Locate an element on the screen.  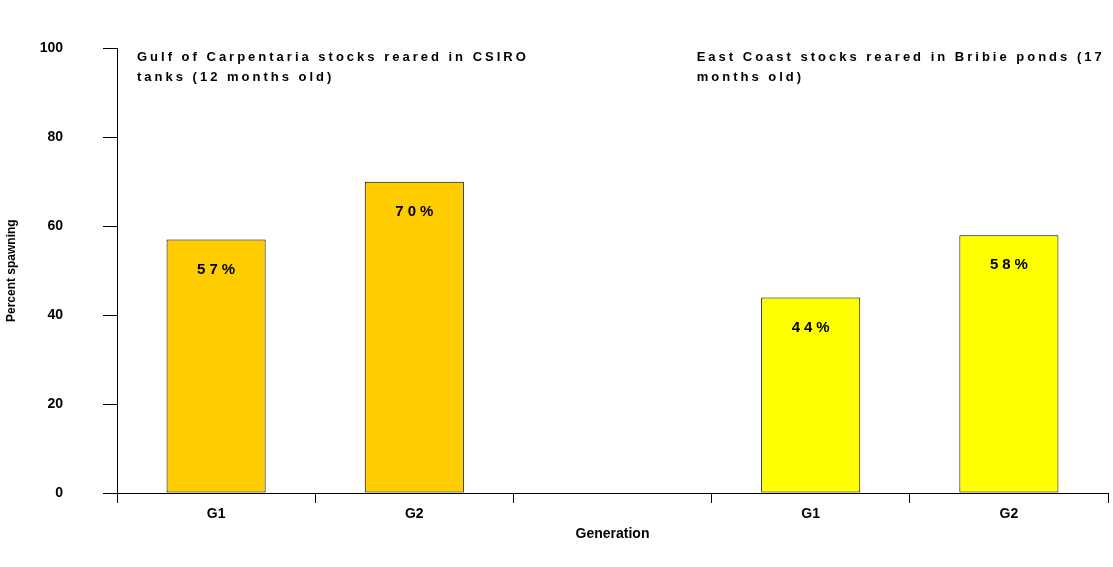
y-axis-title: Percent spawning is located at coordinates (10, 271).